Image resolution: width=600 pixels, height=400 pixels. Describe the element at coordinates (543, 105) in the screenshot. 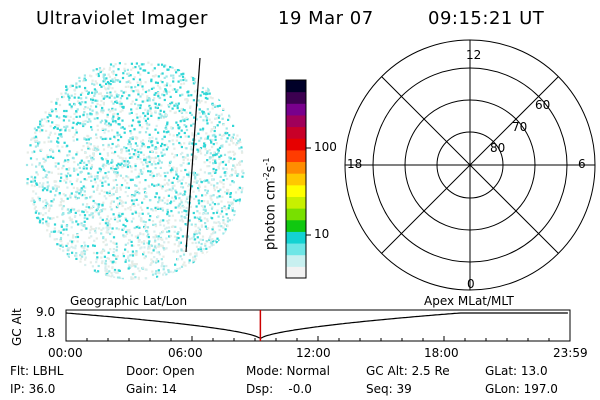

I see `lat-label-60: 60` at that location.